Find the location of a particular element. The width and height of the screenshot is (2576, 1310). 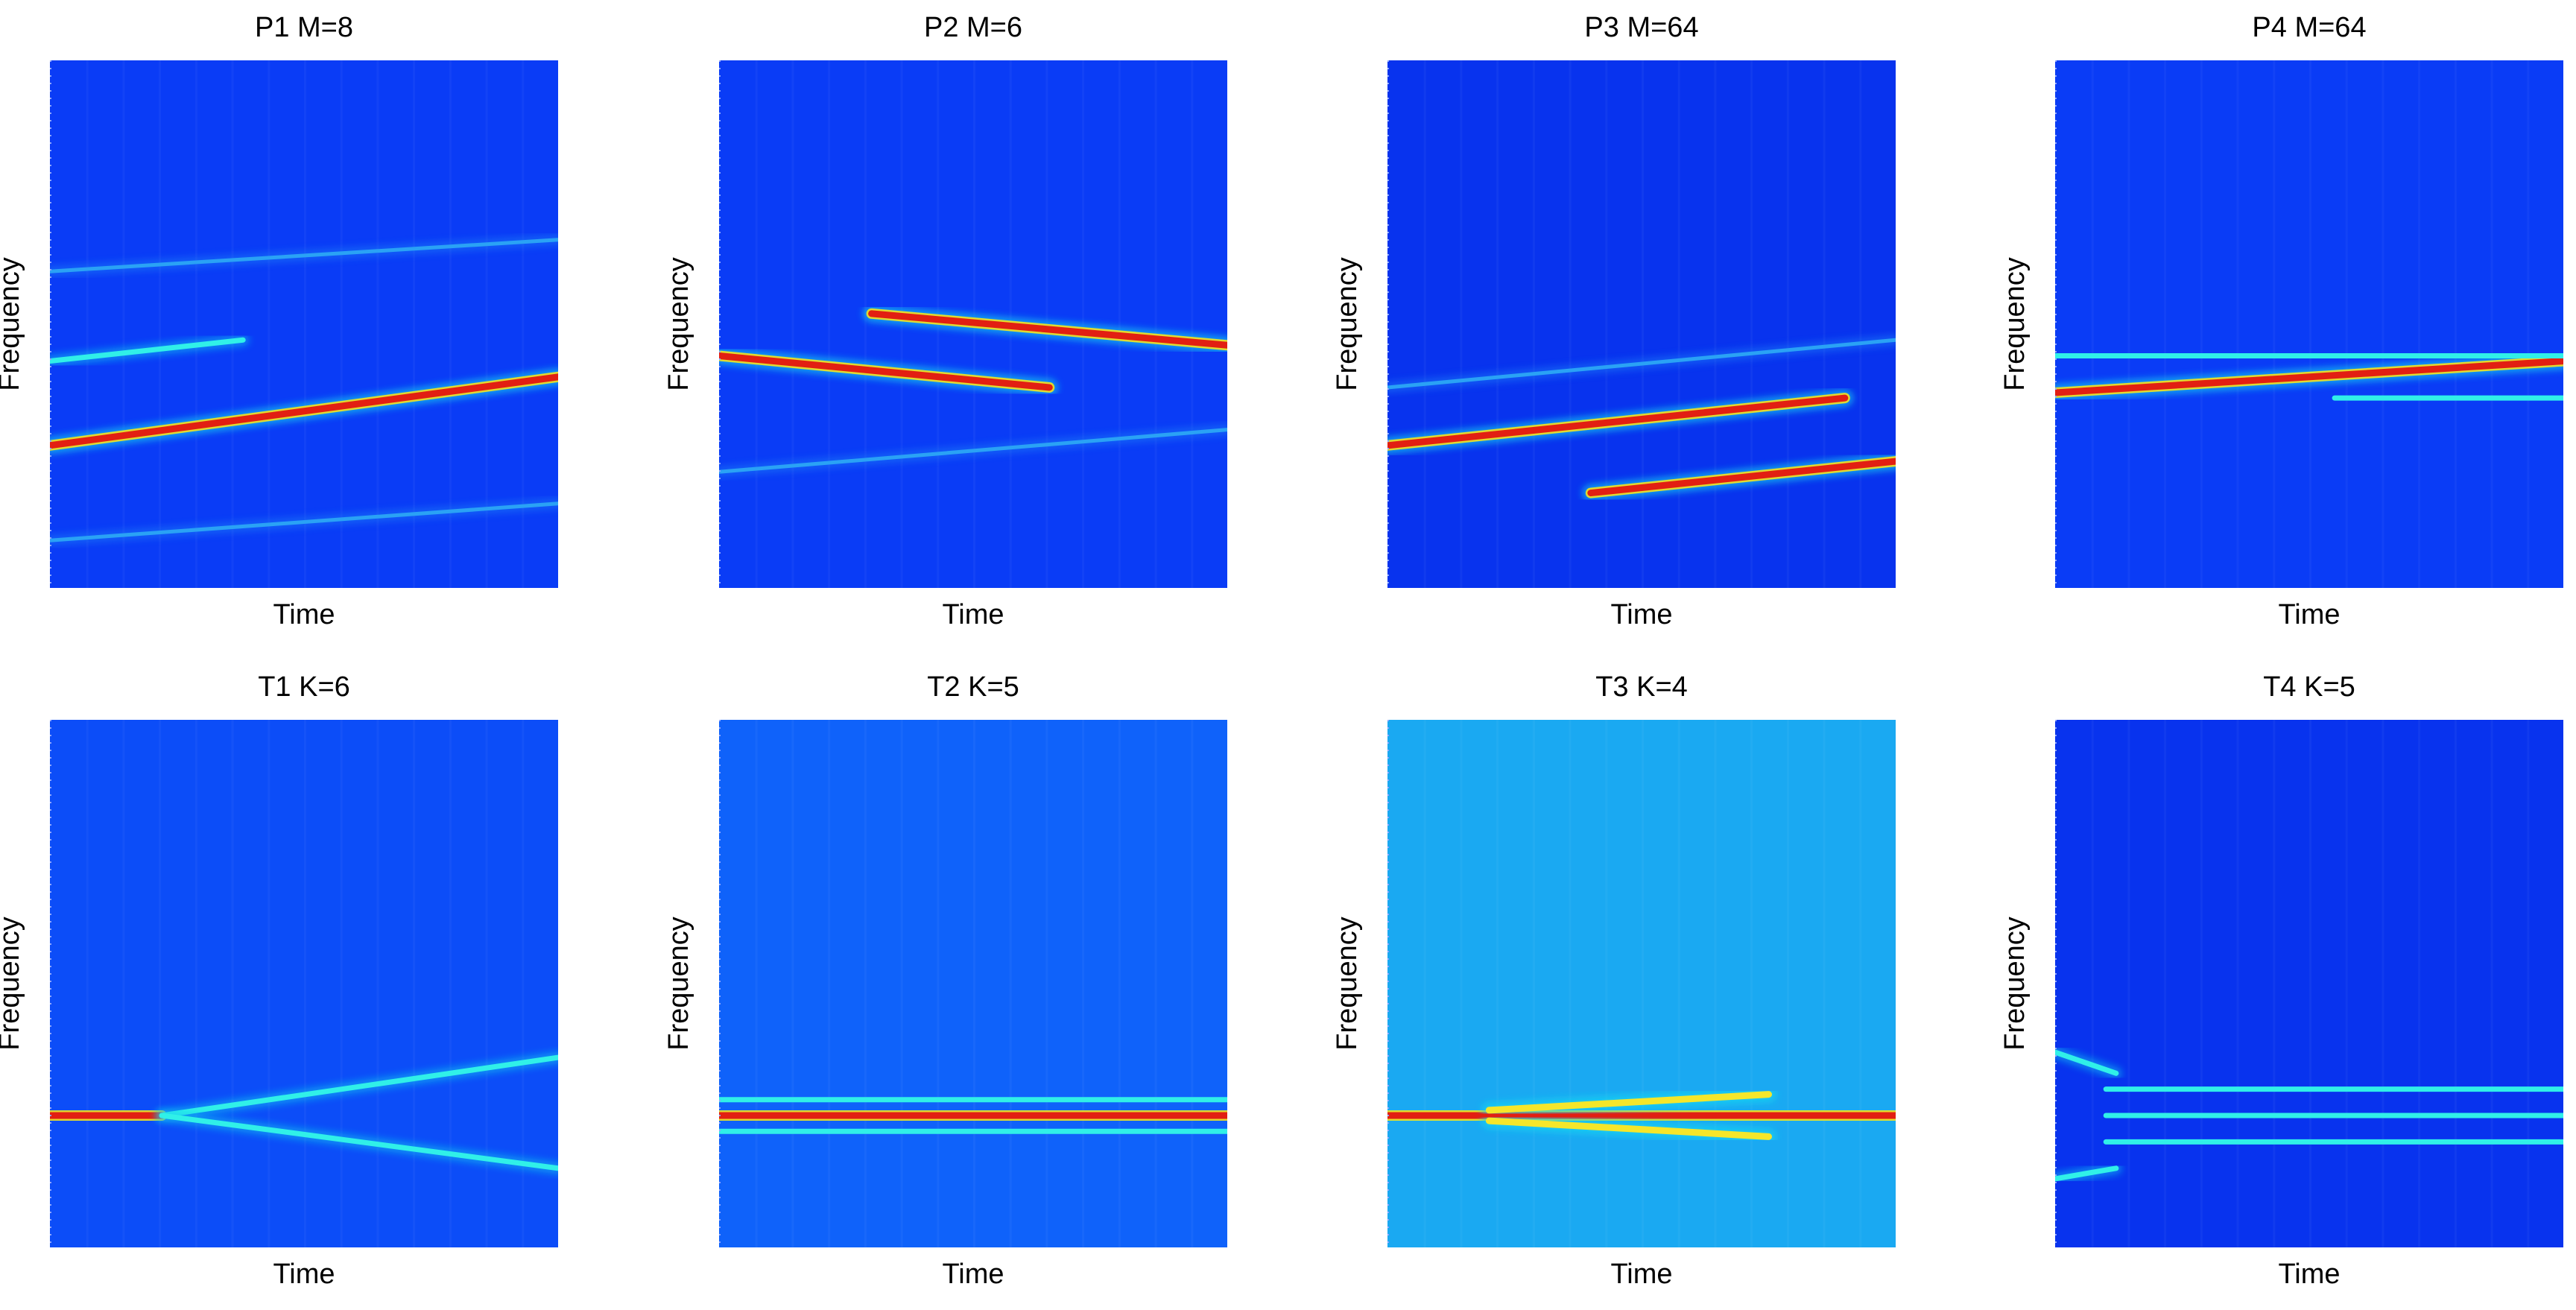

panel-title: P4 M=64 is located at coordinates (2309, 27).